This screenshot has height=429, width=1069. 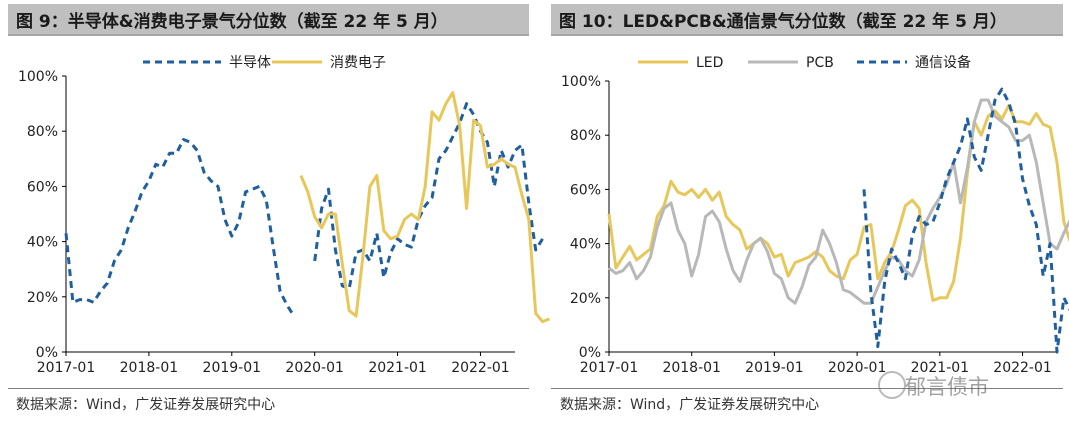 What do you see at coordinates (590, 353) in the screenshot?
I see `chart-10-y-tick-label: 0%` at bounding box center [590, 353].